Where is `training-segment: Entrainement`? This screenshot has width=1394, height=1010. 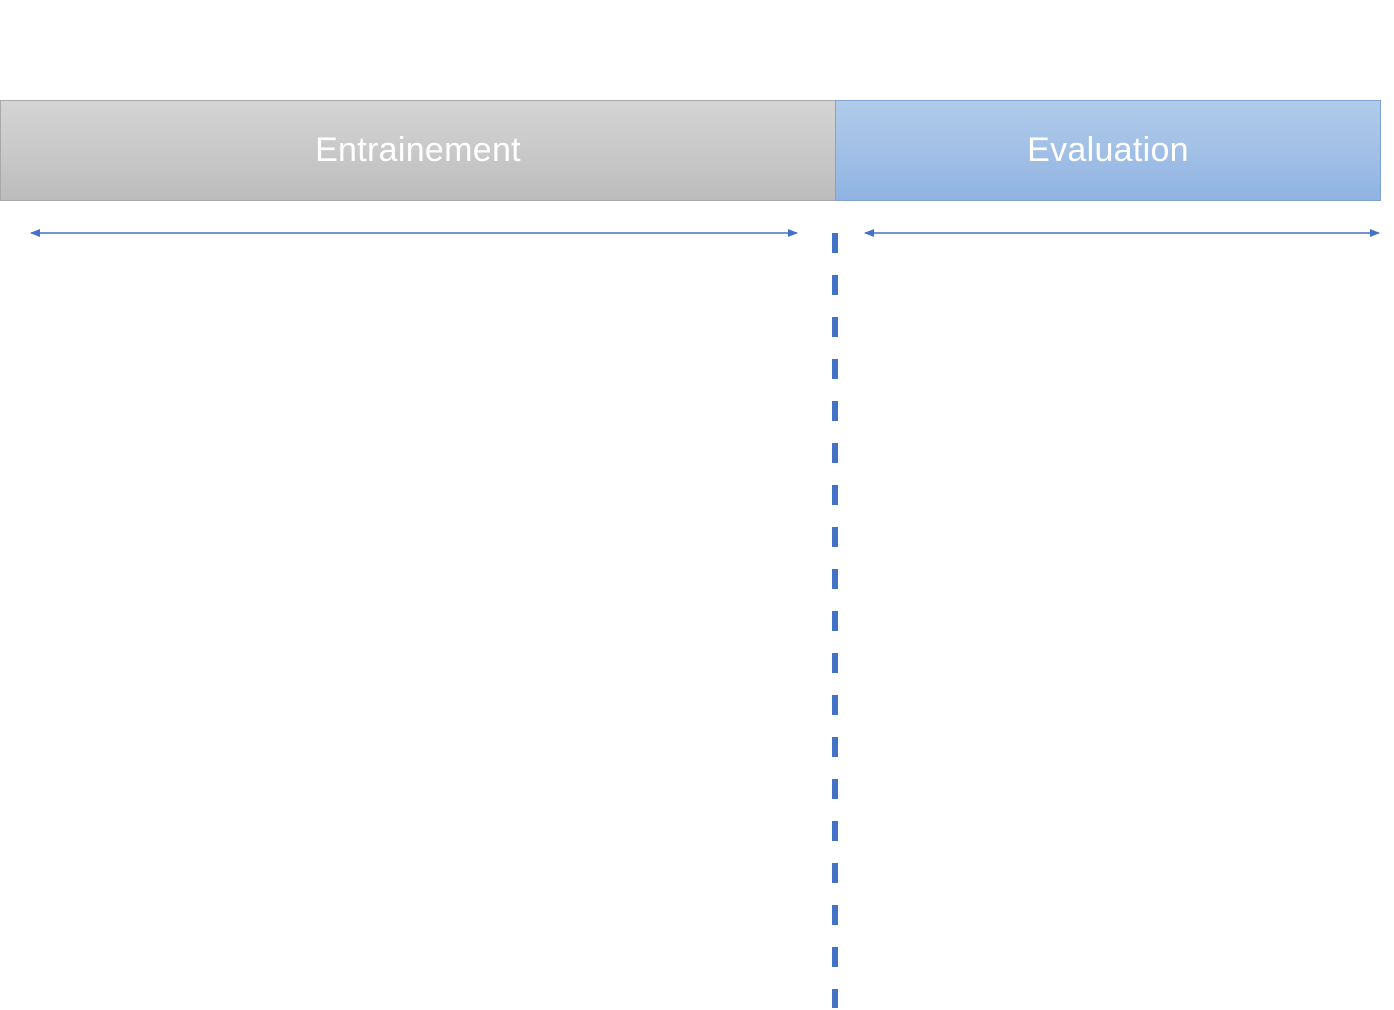 training-segment: Entrainement is located at coordinates (418, 150).